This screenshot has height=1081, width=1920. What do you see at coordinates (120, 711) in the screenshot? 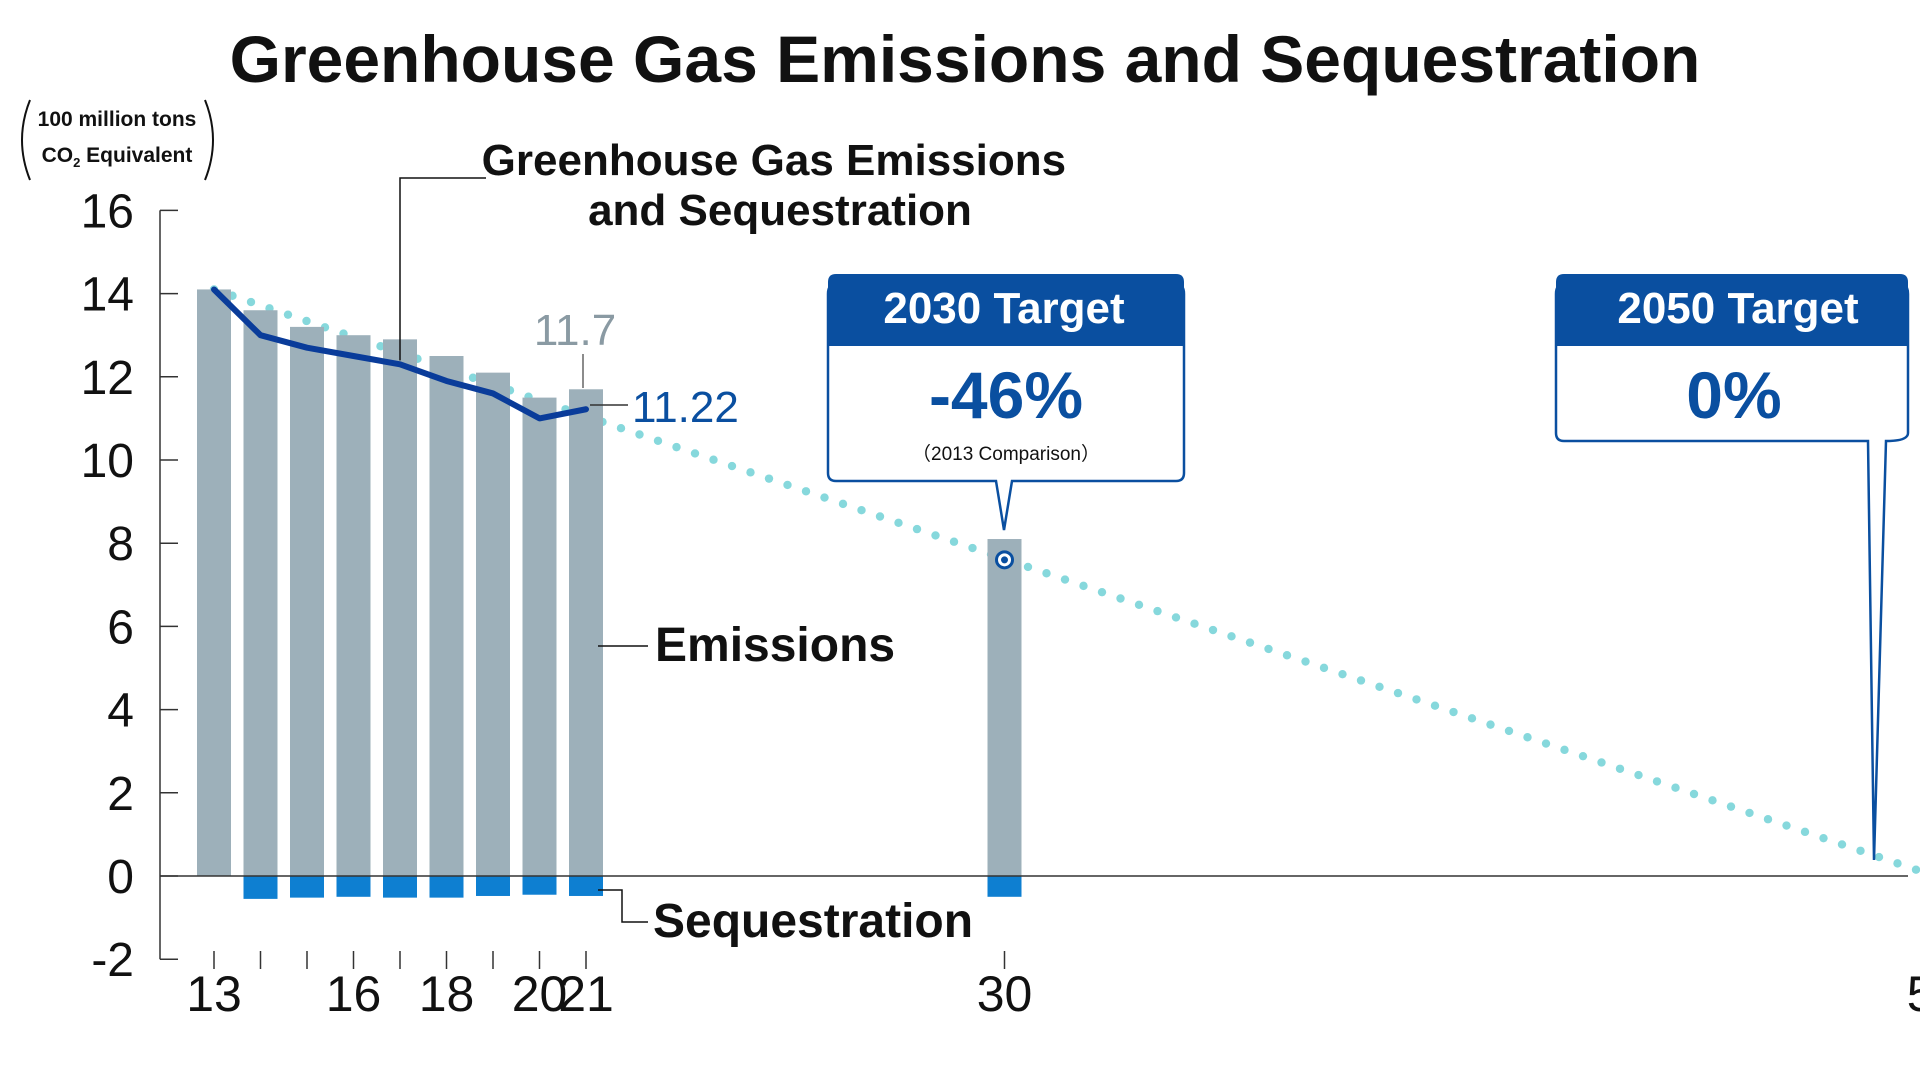
I see `y-tick-label: 4` at bounding box center [120, 711].